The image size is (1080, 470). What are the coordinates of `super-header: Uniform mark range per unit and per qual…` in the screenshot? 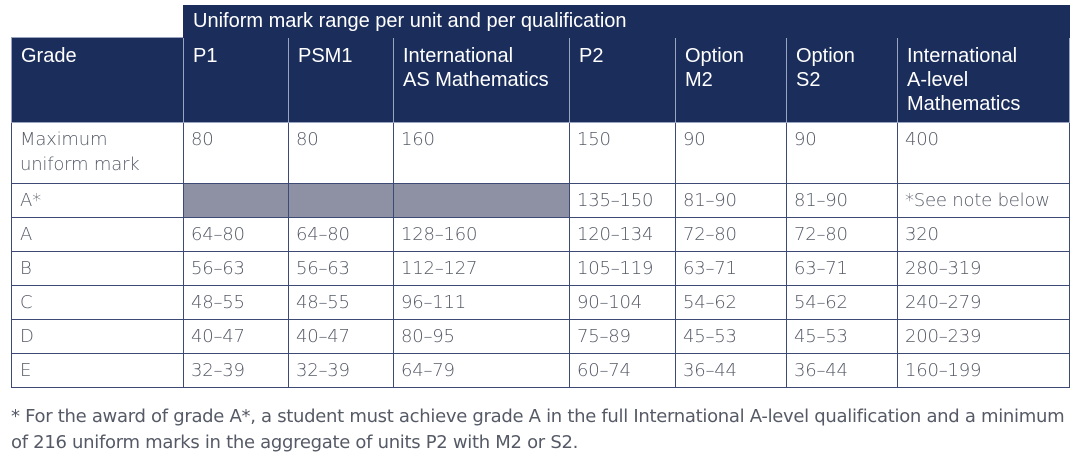 It's located at (626, 21).